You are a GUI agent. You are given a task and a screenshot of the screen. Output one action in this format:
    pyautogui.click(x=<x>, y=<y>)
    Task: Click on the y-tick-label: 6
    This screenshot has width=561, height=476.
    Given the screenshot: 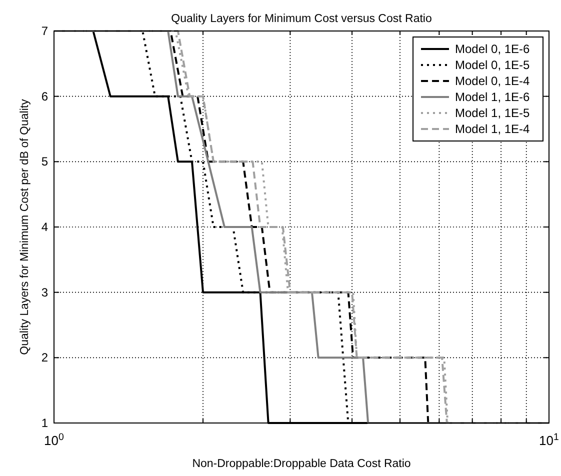 What is the action you would take?
    pyautogui.click(x=44, y=96)
    